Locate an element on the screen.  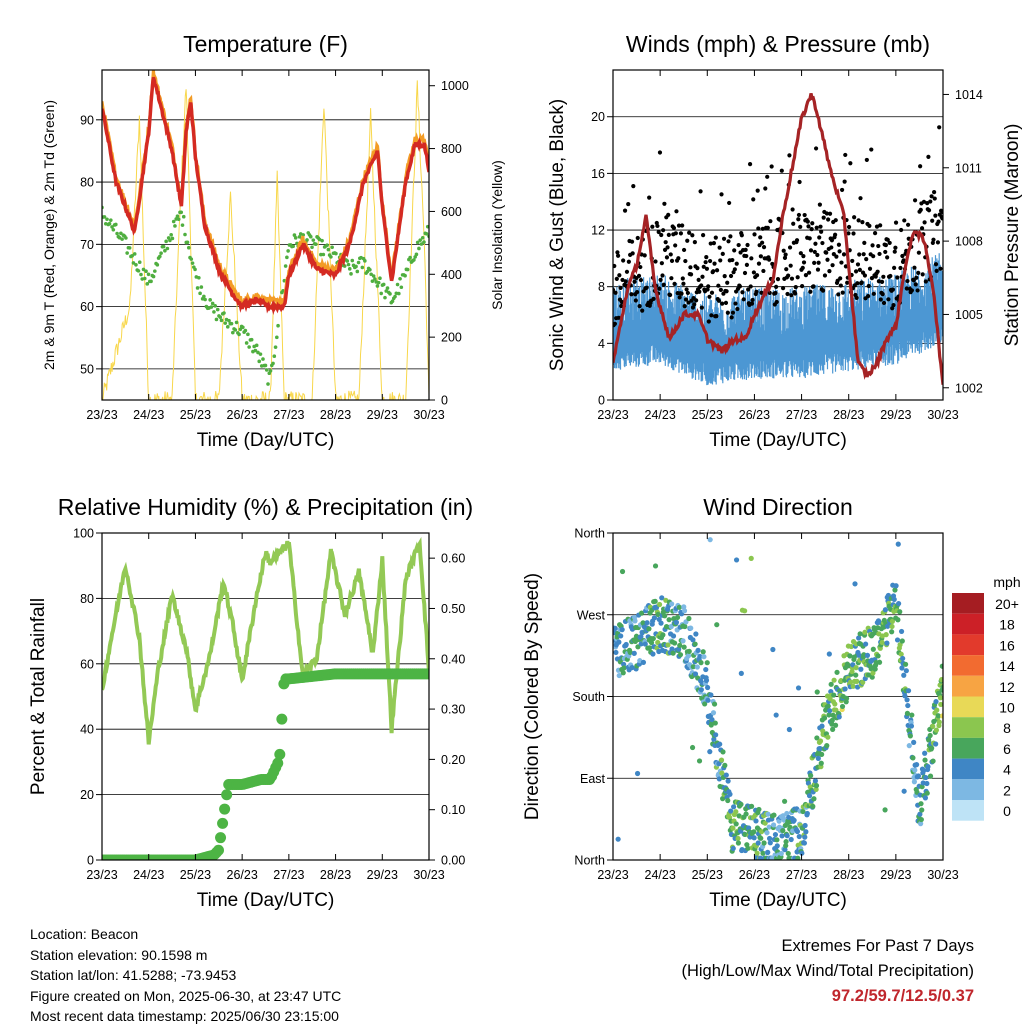
x-tick-label: 28/23 is located at coordinates (848, 875).